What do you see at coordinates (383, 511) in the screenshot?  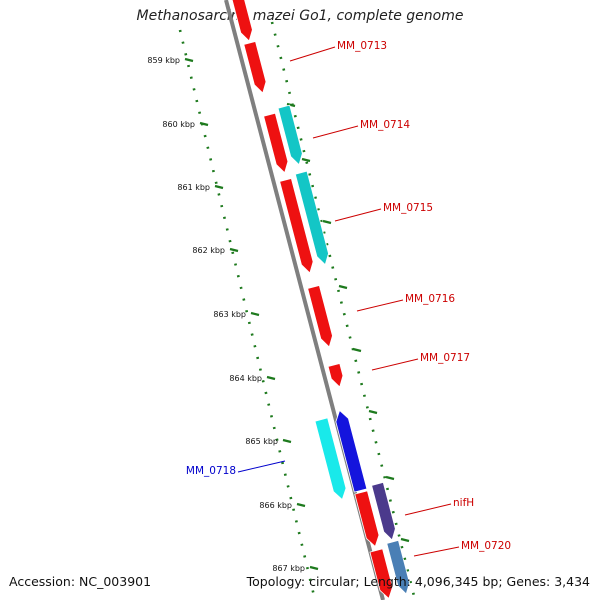 I see `gene-arrow-nifh-homolog` at bounding box center [383, 511].